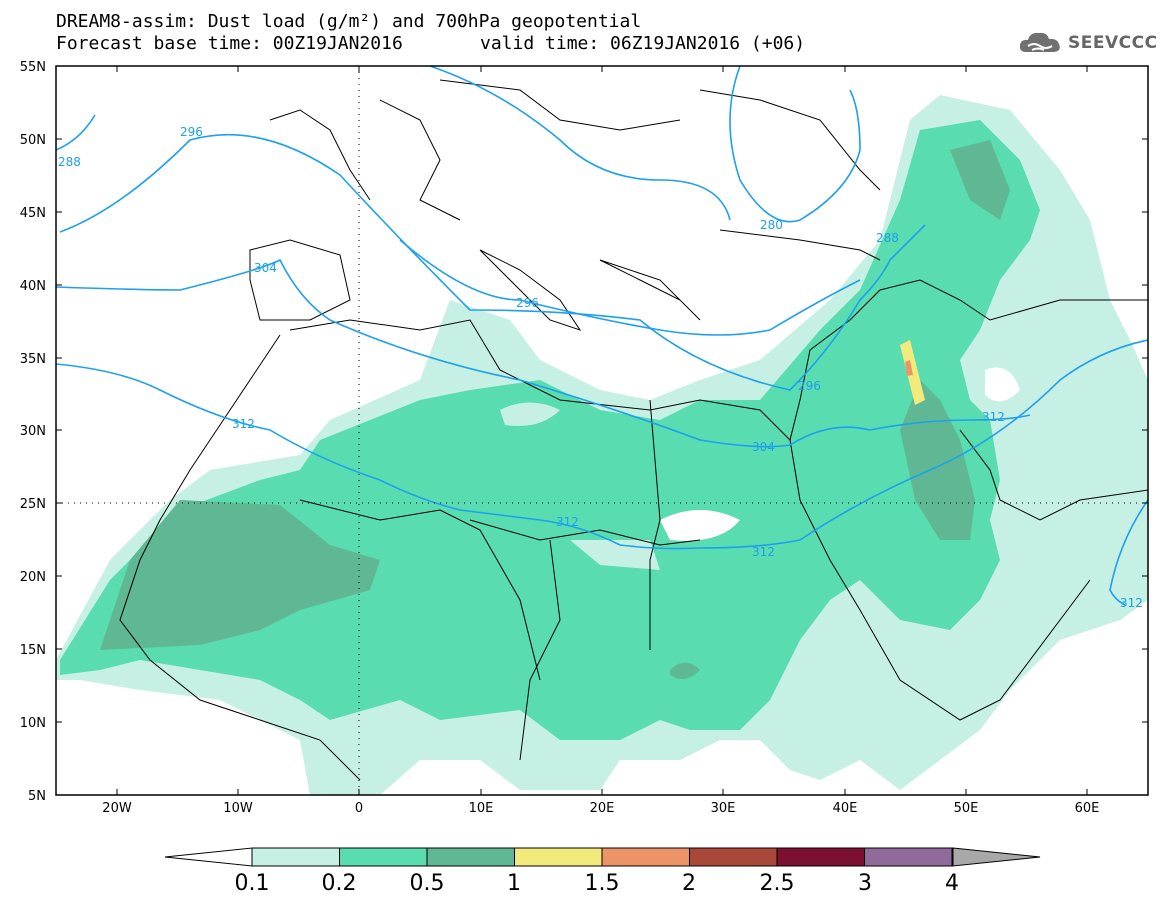  I want to click on lon-label: 30E, so click(723, 808).